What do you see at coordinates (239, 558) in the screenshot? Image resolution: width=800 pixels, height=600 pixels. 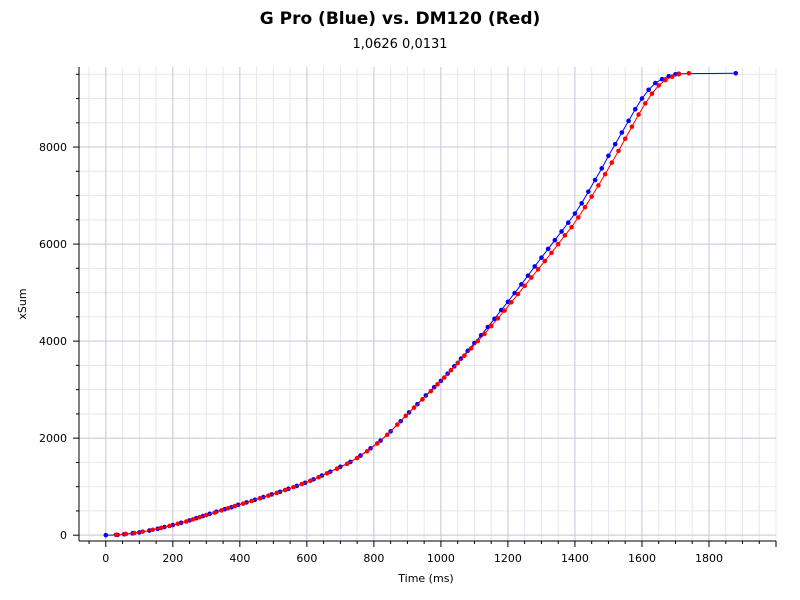 I see `x-tick-label: 400` at bounding box center [239, 558].